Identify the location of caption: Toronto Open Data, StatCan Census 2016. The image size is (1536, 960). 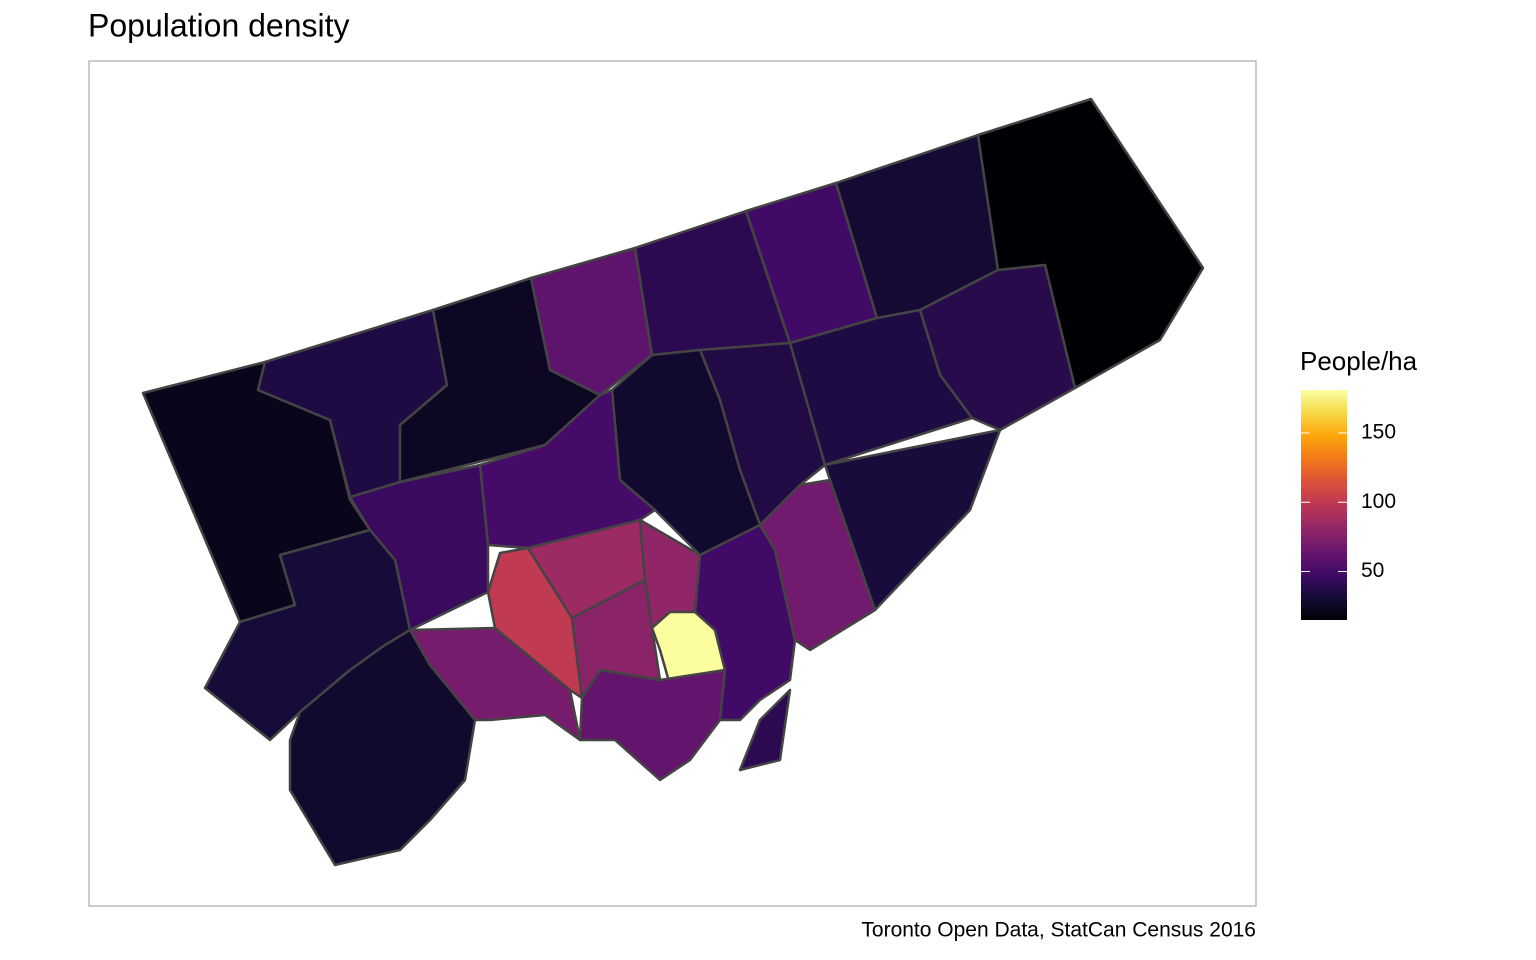
(1058, 930).